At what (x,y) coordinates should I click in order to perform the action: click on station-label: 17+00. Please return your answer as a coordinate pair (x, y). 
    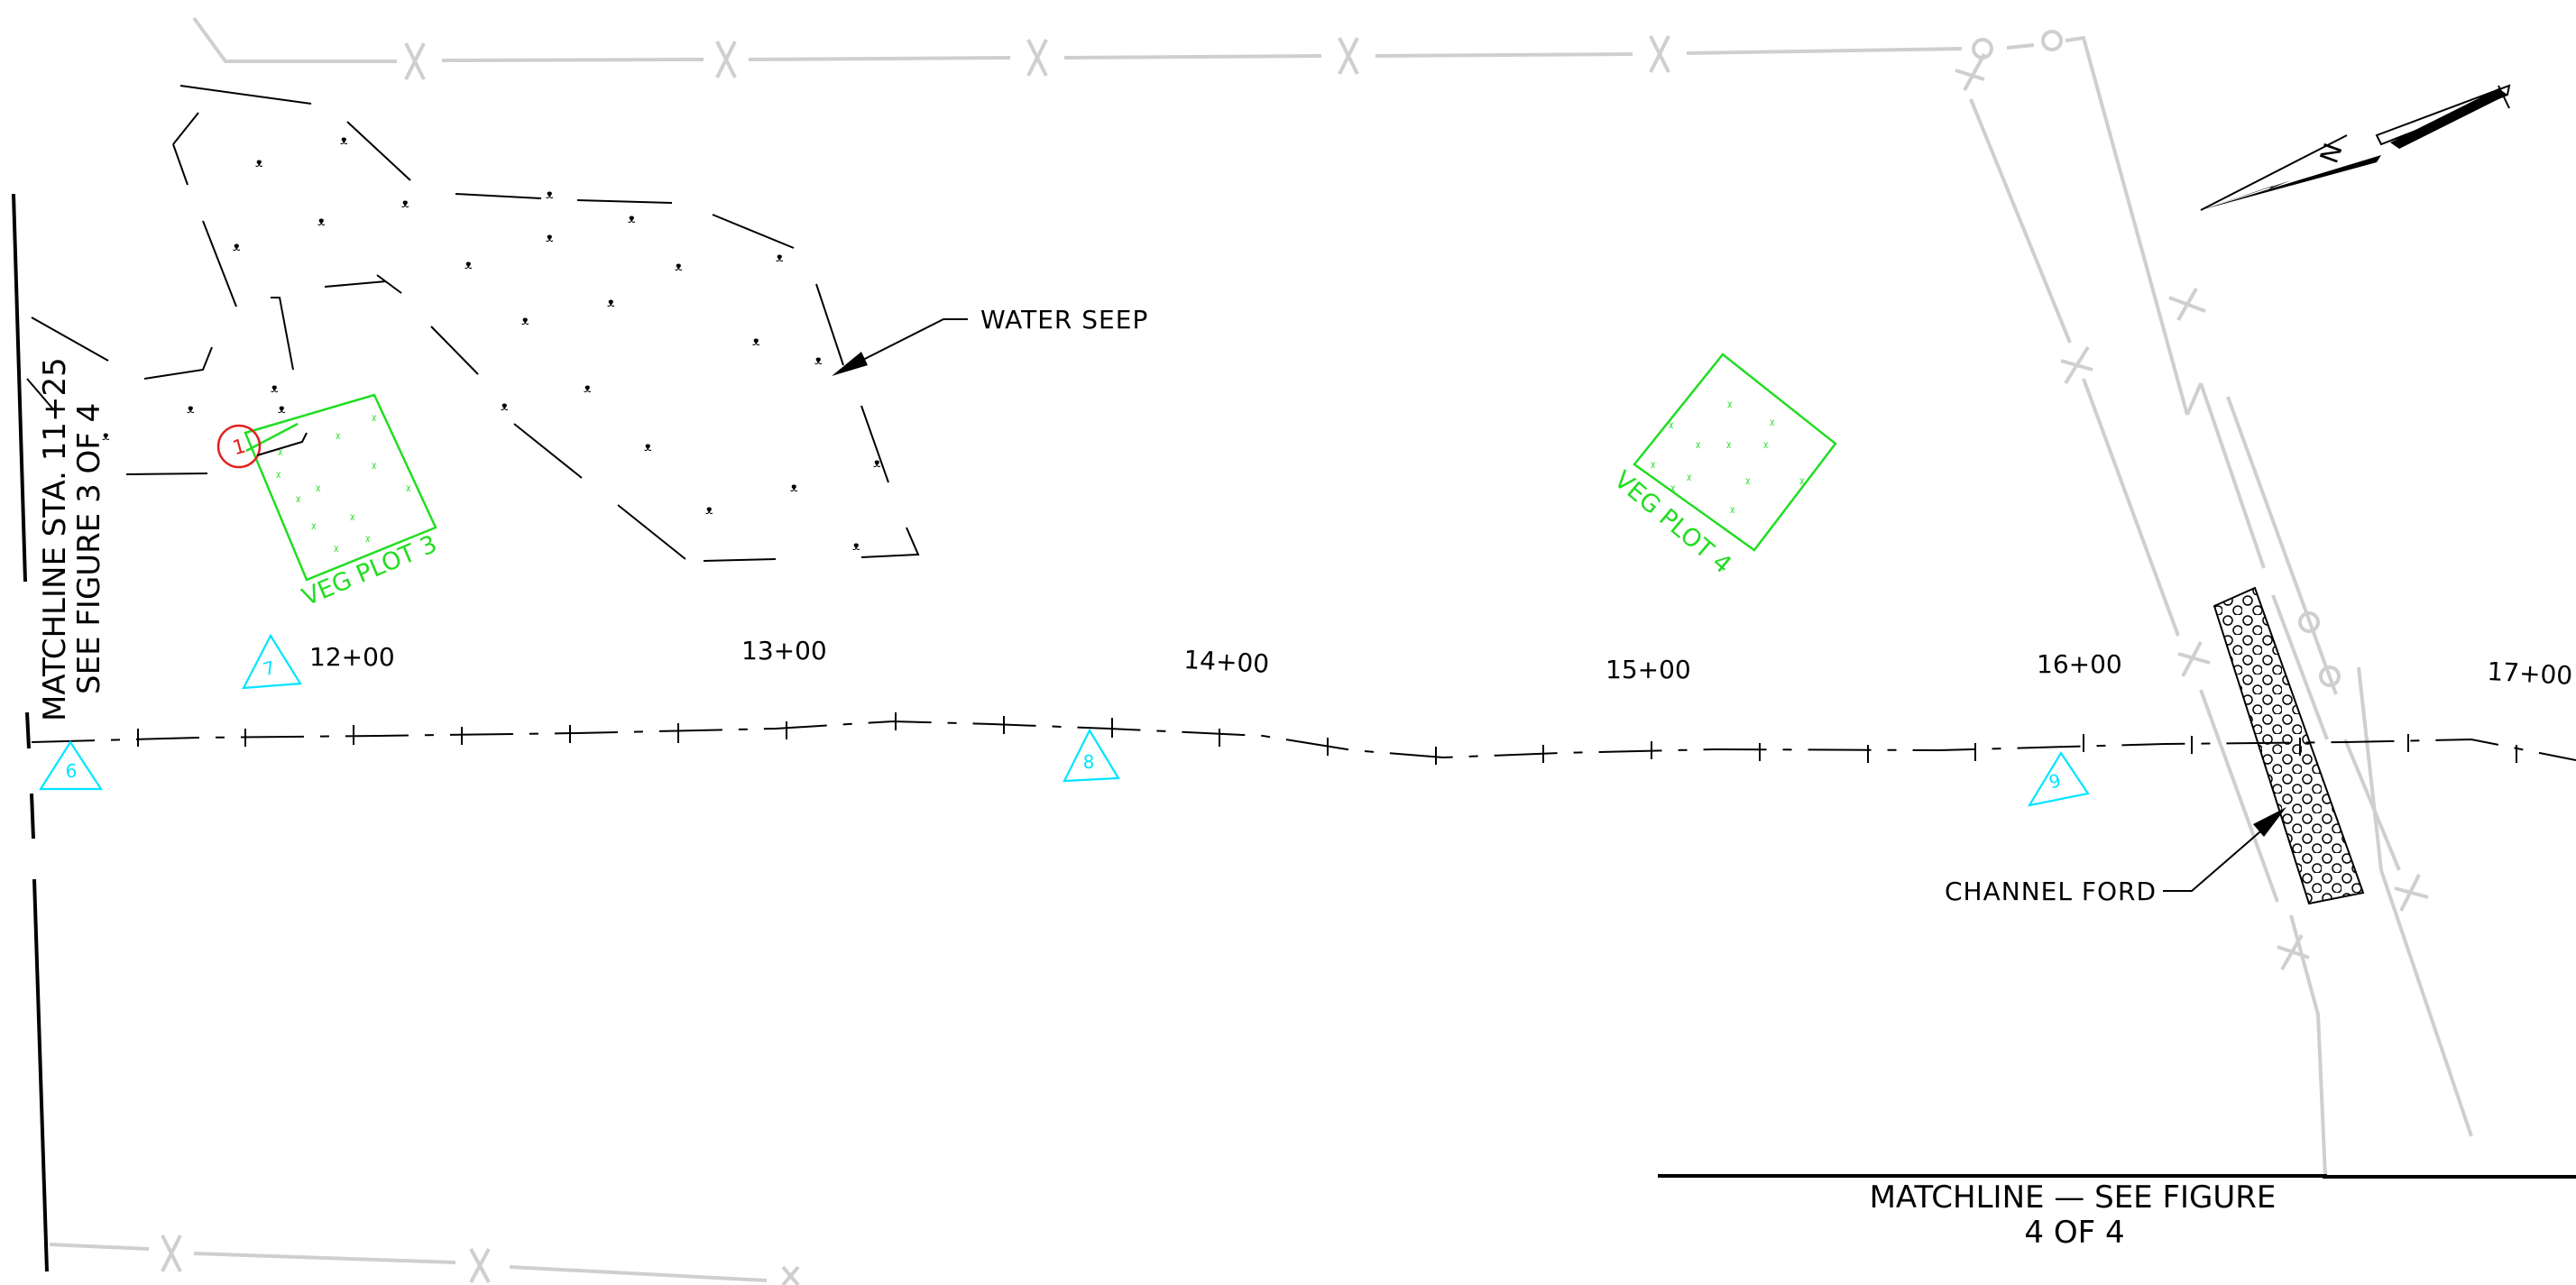
    Looking at the image, I should click on (2530, 673).